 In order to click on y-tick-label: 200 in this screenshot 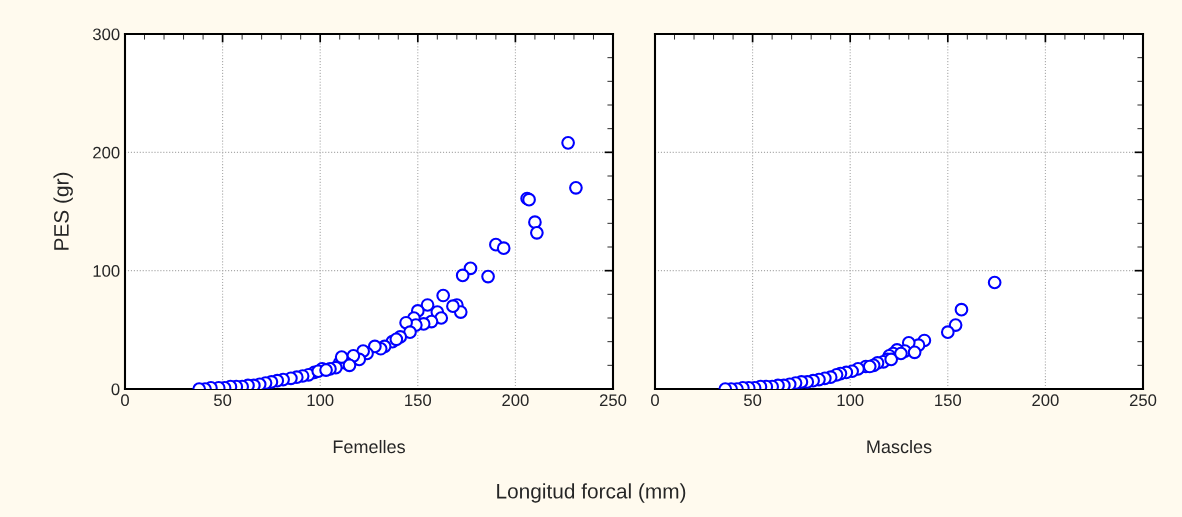, I will do `click(106, 152)`.